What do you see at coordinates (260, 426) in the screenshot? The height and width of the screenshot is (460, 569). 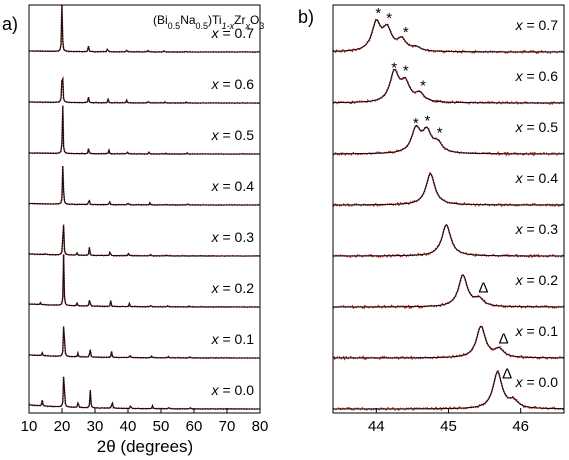 I see `x-tick-label: 80` at bounding box center [260, 426].